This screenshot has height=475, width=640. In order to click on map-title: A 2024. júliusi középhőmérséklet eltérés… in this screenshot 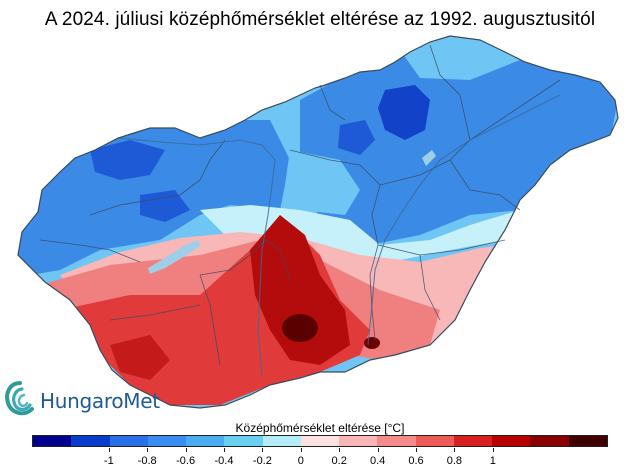, I will do `click(320, 19)`.